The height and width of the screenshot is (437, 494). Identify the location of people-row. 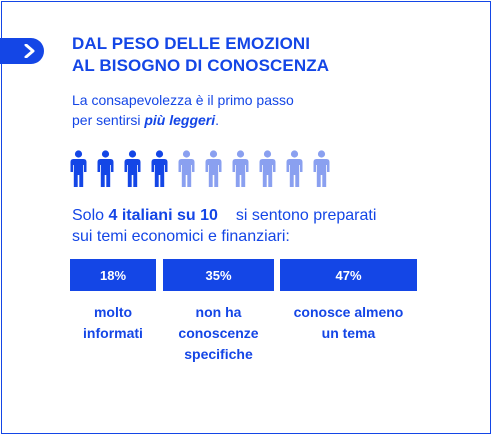
(200, 169).